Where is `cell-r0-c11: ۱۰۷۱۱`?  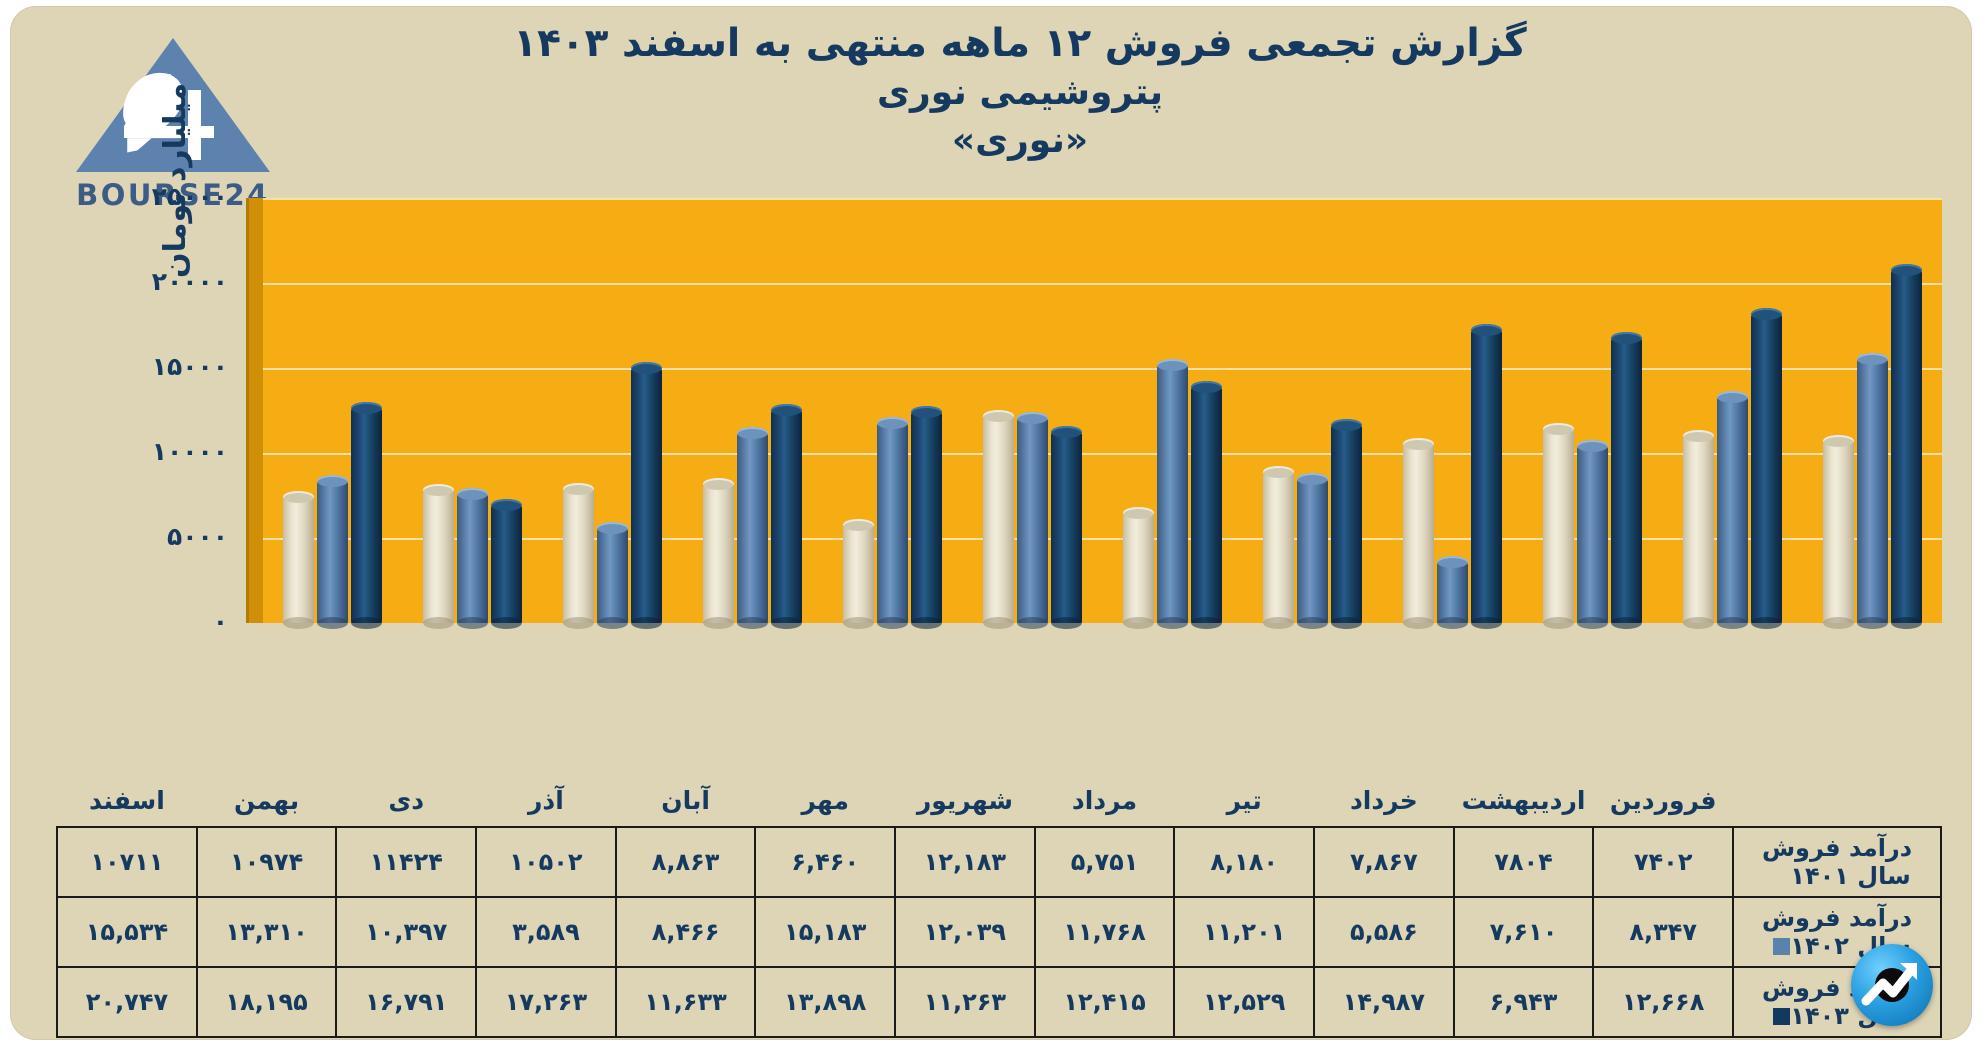
cell-r0-c11: ۱۰۷۱۱ is located at coordinates (127, 862).